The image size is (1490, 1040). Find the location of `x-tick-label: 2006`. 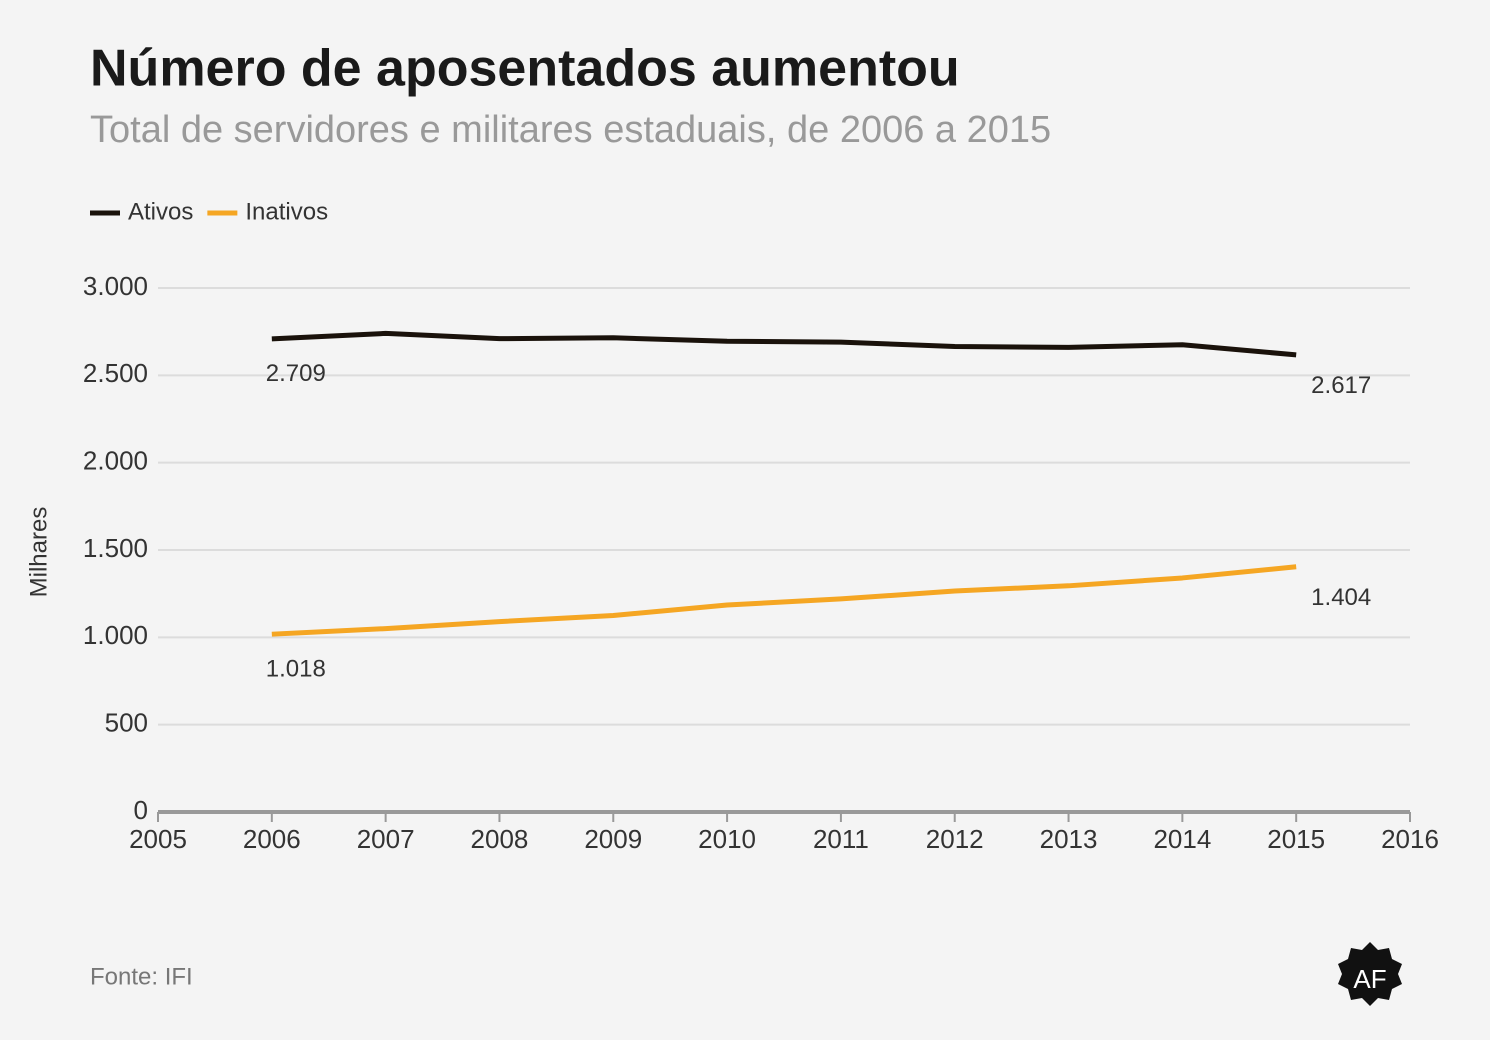

x-tick-label: 2006 is located at coordinates (272, 839).